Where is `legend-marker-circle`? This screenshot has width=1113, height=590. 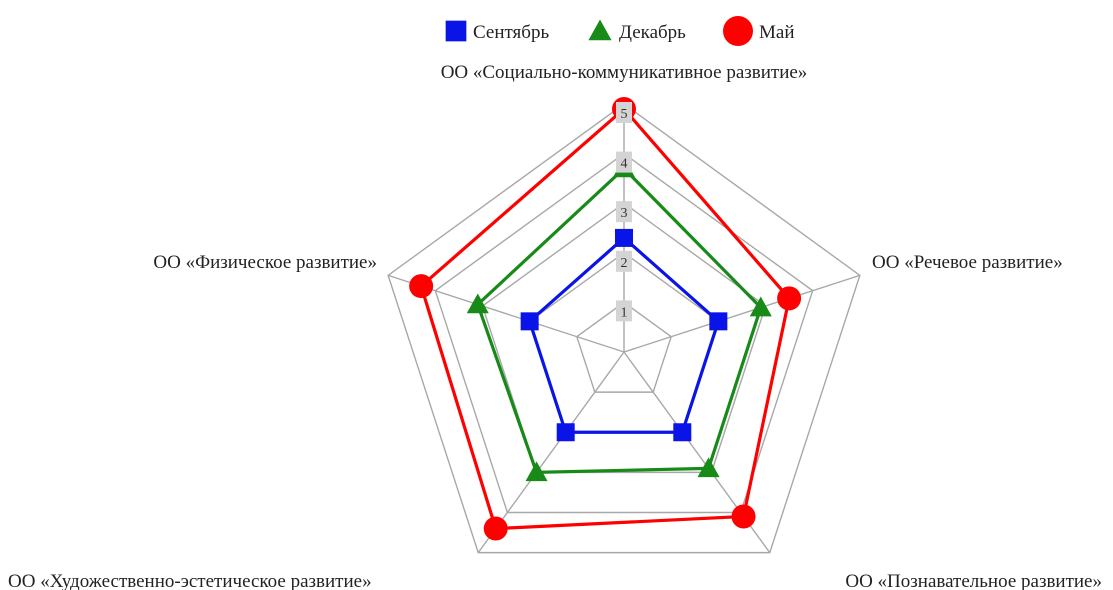 legend-marker-circle is located at coordinates (738, 31).